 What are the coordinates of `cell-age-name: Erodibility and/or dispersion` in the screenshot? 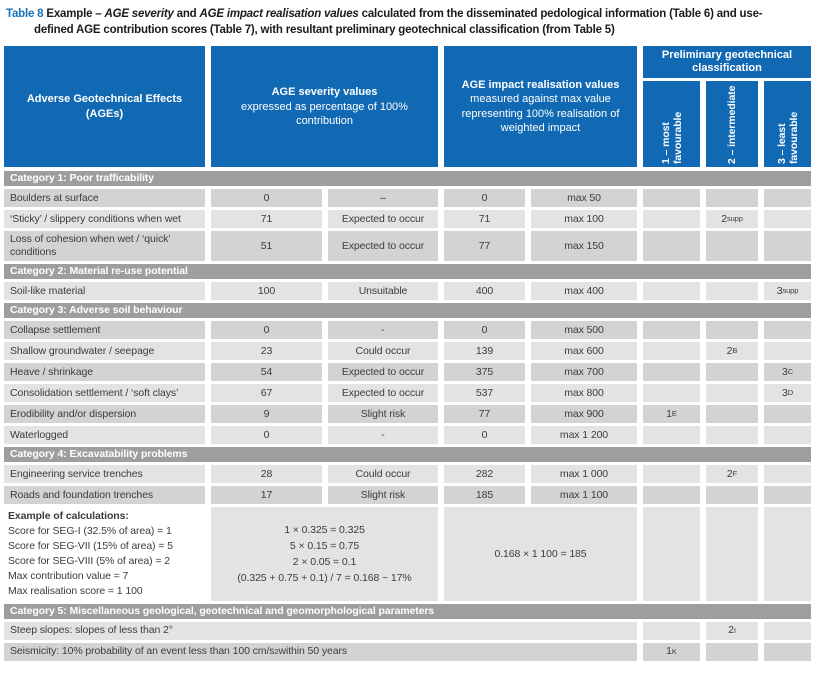 It's located at (104, 414).